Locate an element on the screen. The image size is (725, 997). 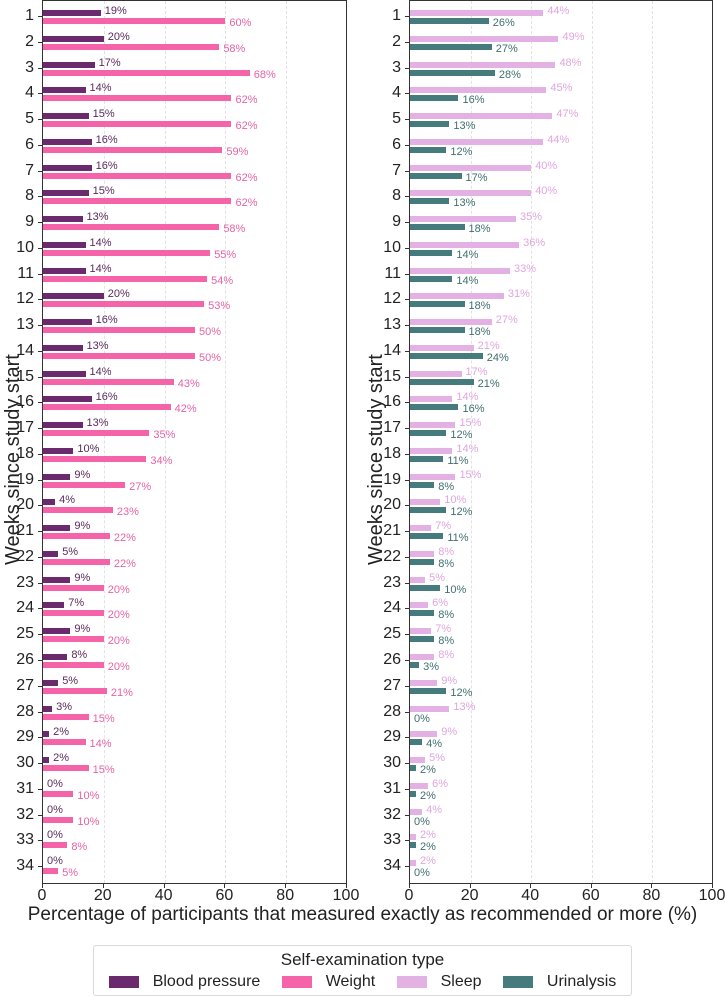
y-tick-label: 16 is located at coordinates (25, 402).